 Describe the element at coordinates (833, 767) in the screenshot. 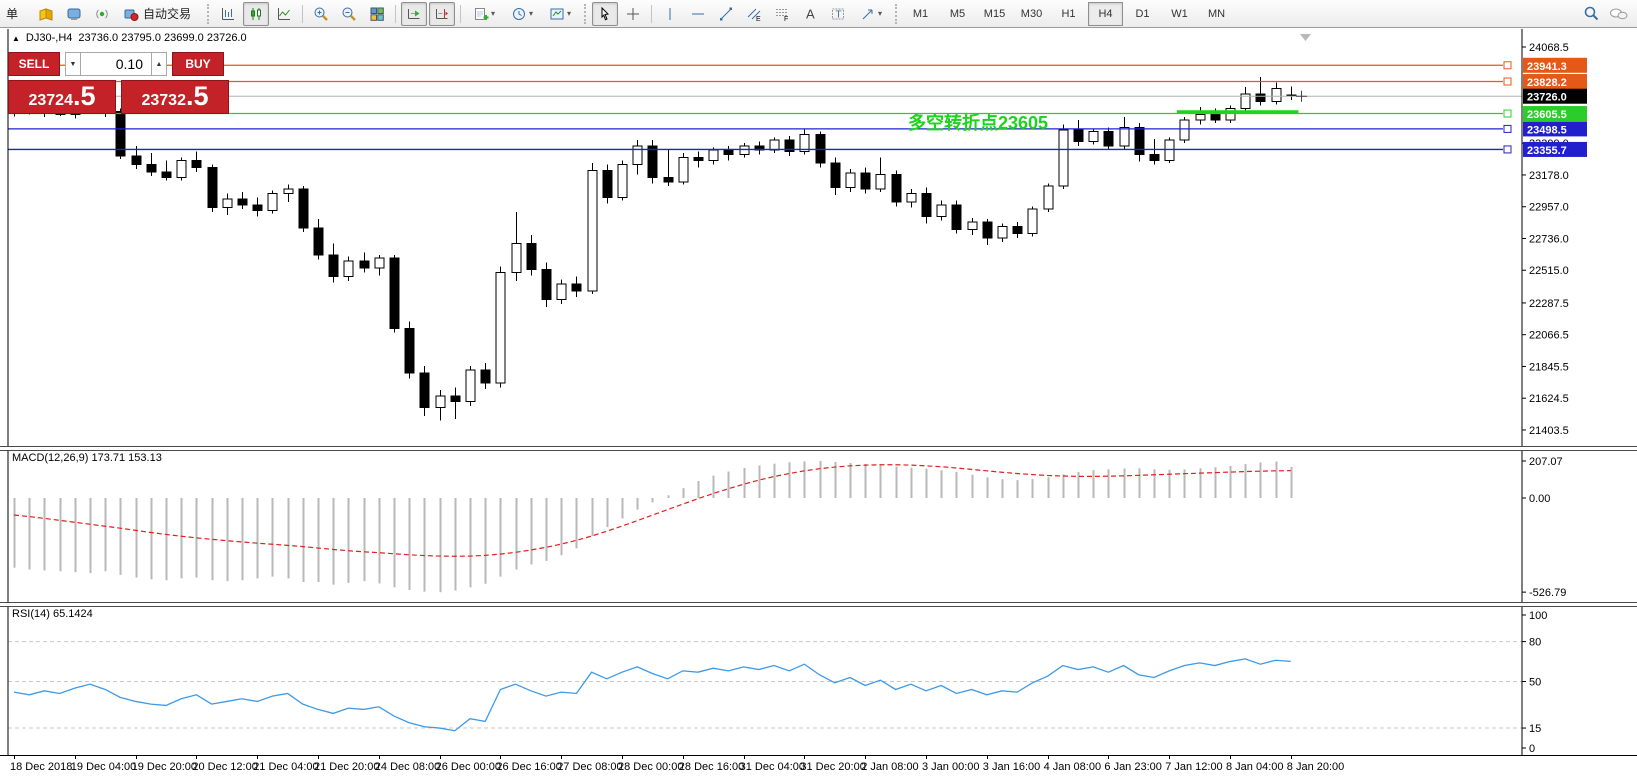

I see `time-axis-label: 31 Dec 20:00` at that location.